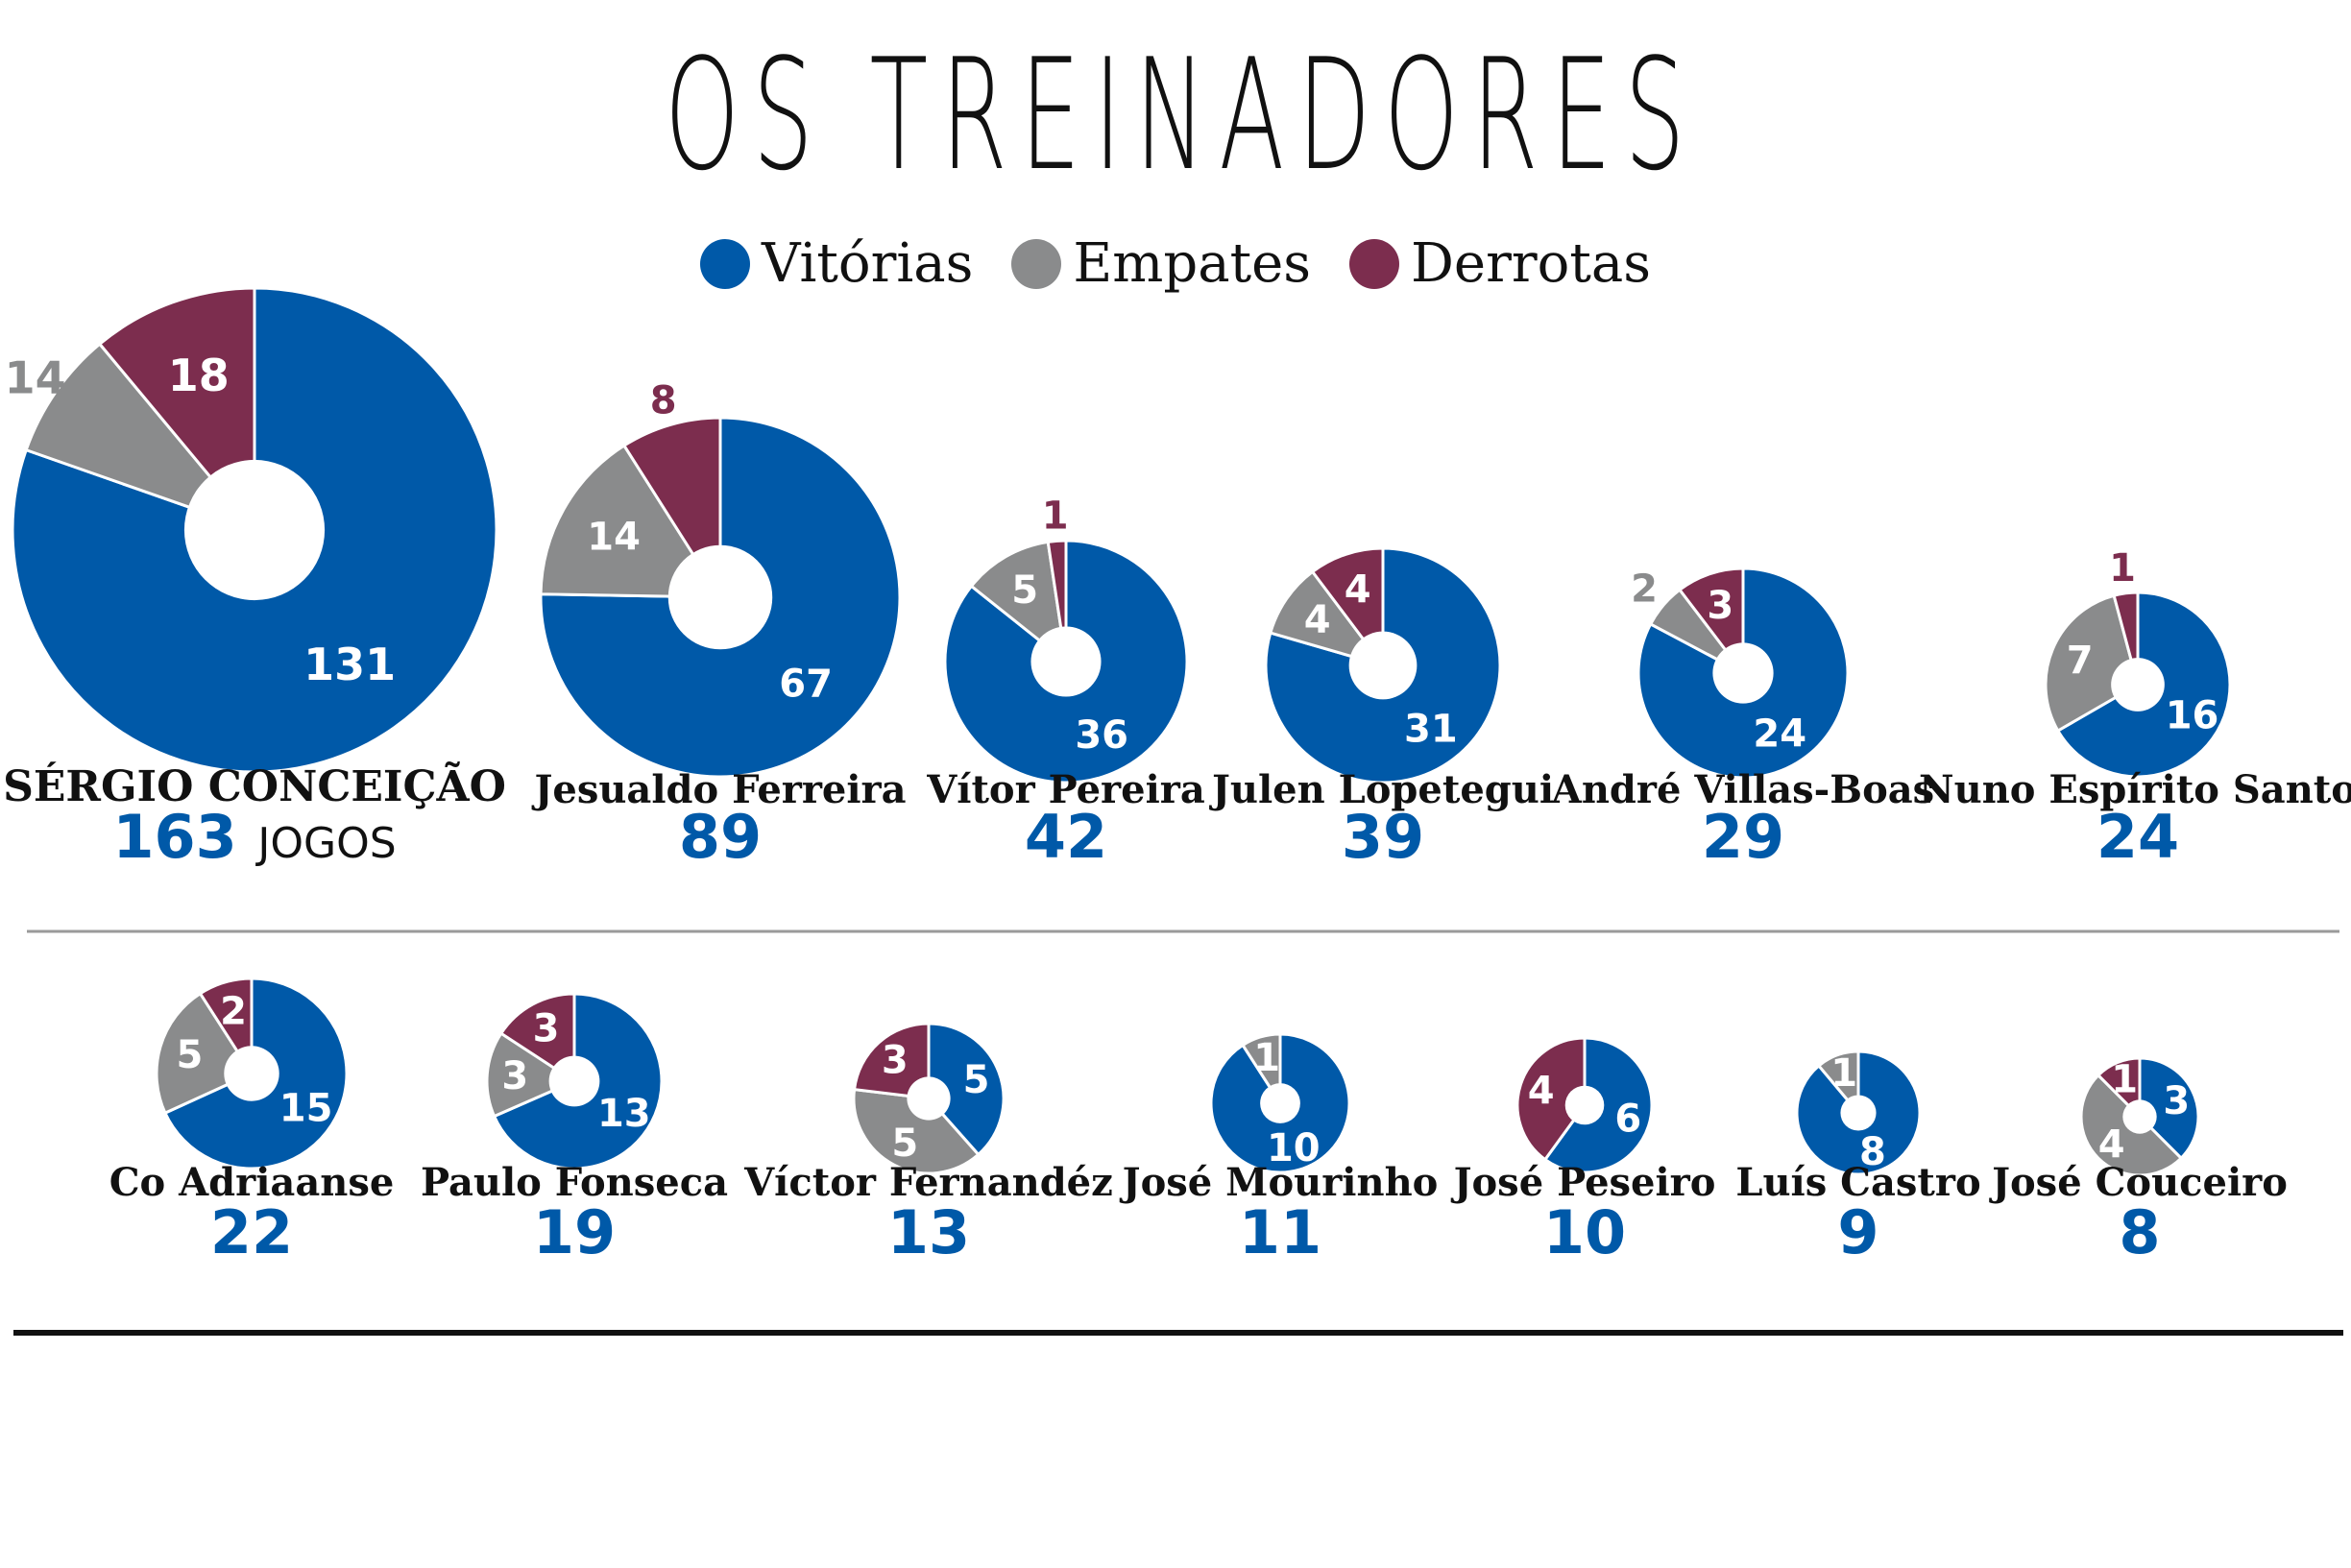 The width and height of the screenshot is (2351, 1568). I want to click on coach-name: Paulo Fonseca, so click(574, 1182).